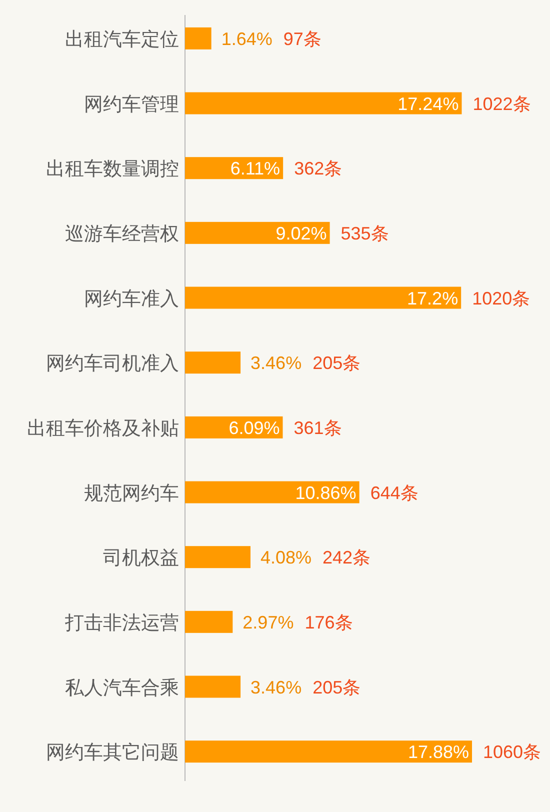 This screenshot has width=550, height=812. What do you see at coordinates (131, 493) in the screenshot?
I see `y-tick-label: 规范网约车` at bounding box center [131, 493].